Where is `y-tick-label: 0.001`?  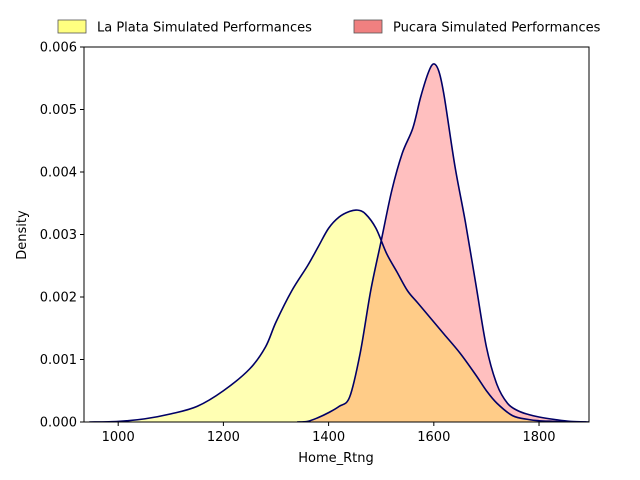
y-tick-label: 0.001 is located at coordinates (58, 360).